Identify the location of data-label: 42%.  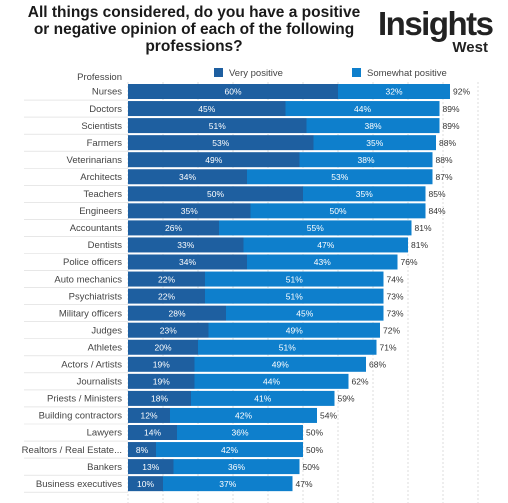
(229, 450).